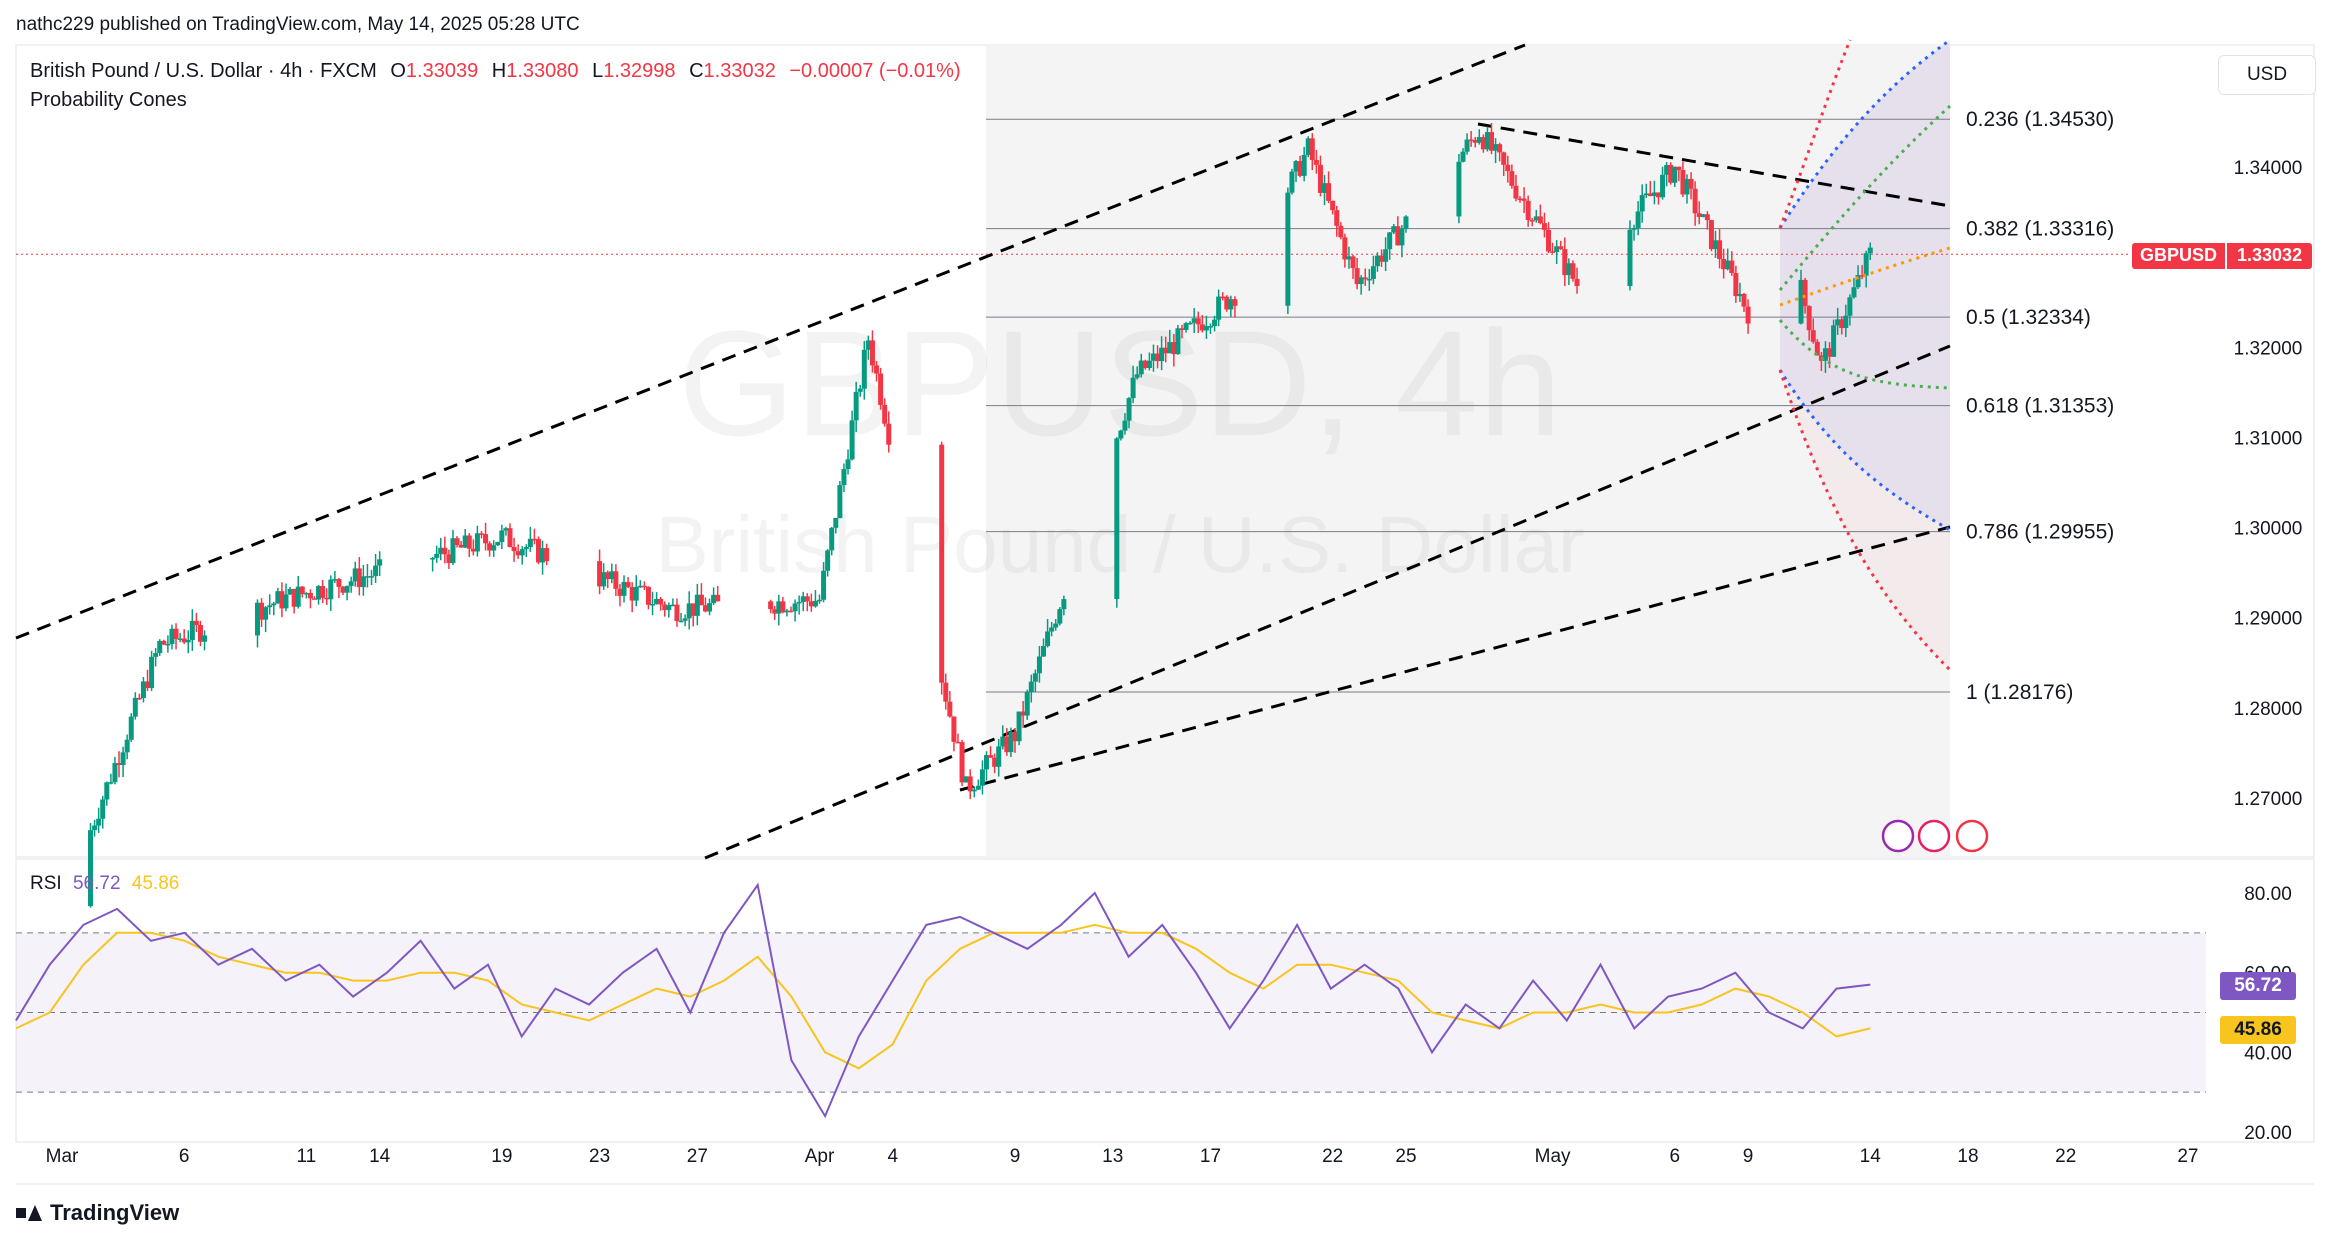 This screenshot has height=1250, width=2343. I want to click on symbol-title: British Pound / U.S. Dollar · 4h · FXCM, so click(203, 71).